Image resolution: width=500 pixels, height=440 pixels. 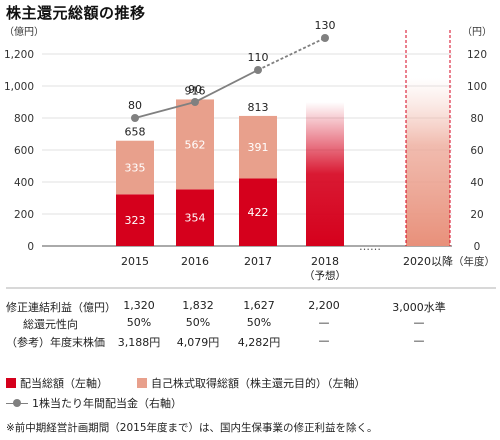 What do you see at coordinates (258, 261) in the screenshot?
I see `x-tick-label: 2017` at bounding box center [258, 261].